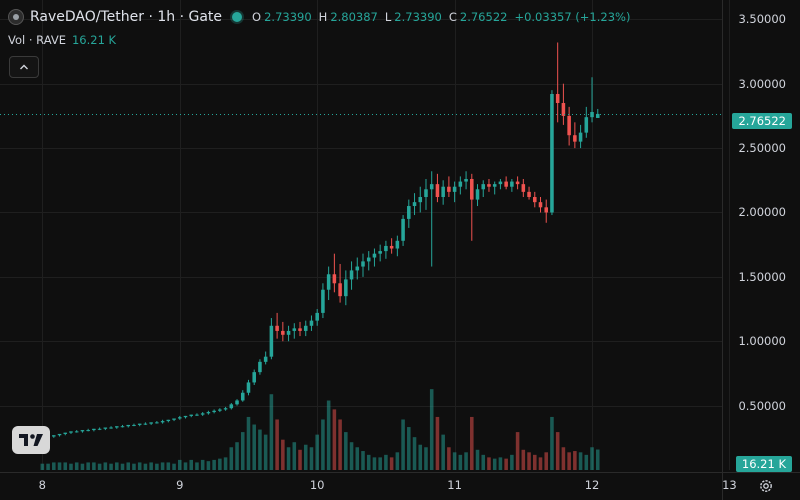  What do you see at coordinates (126, 17) in the screenshot?
I see `symbol-title: RaveDAO/Tether · 1h · Gate` at bounding box center [126, 17].